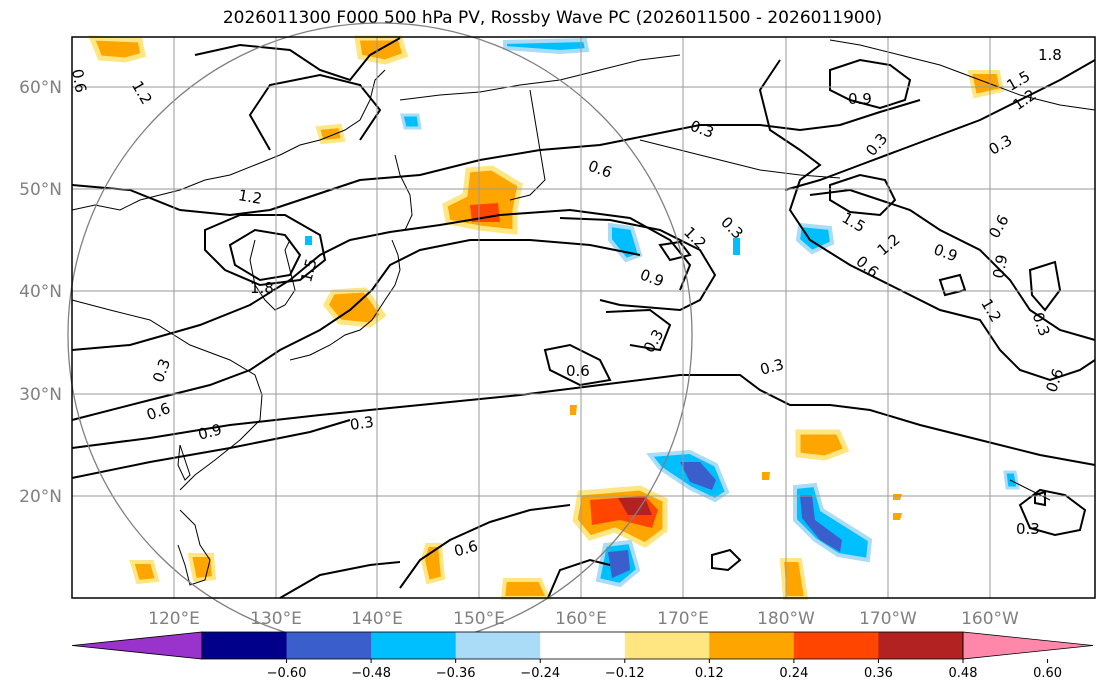 This screenshot has height=692, width=1105. Describe the element at coordinates (479, 619) in the screenshot. I see `longitude-label: 150°E` at that location.